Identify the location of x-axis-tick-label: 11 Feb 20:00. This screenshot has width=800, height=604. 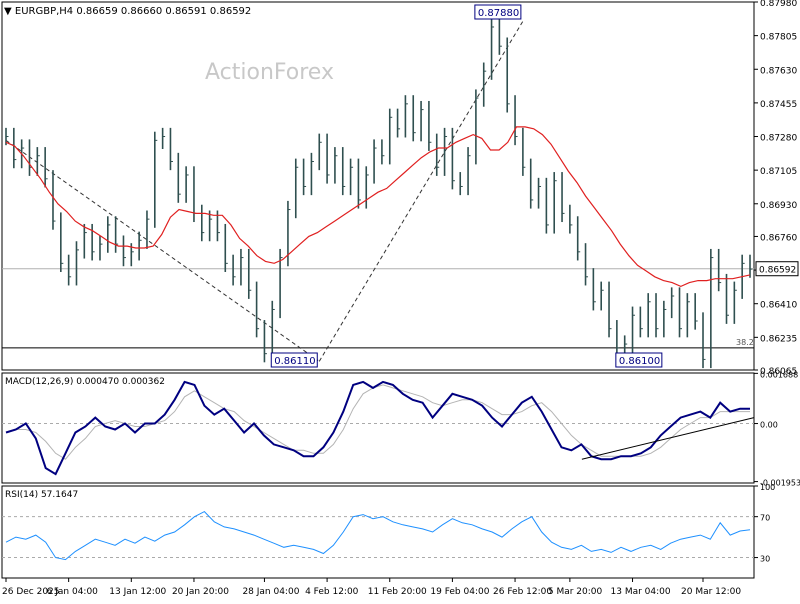
(397, 592).